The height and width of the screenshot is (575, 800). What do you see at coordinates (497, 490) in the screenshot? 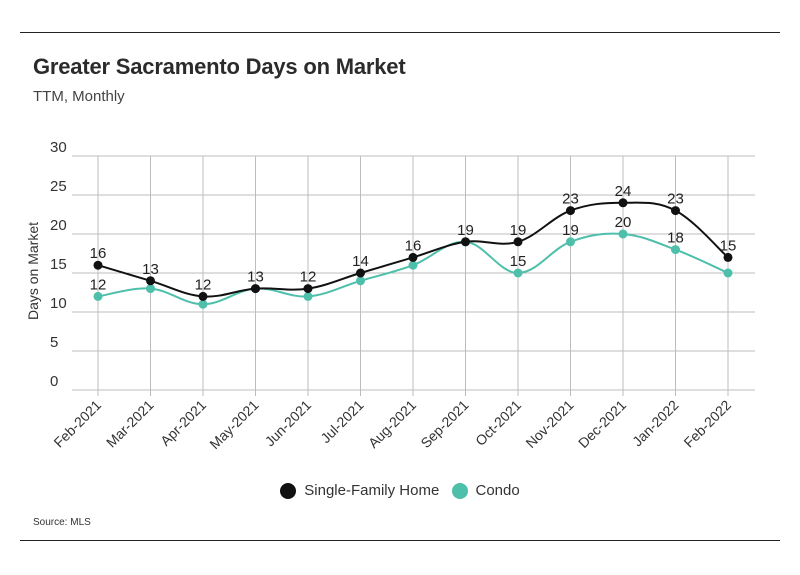
I see `legend-label-condo: Condo` at bounding box center [497, 490].